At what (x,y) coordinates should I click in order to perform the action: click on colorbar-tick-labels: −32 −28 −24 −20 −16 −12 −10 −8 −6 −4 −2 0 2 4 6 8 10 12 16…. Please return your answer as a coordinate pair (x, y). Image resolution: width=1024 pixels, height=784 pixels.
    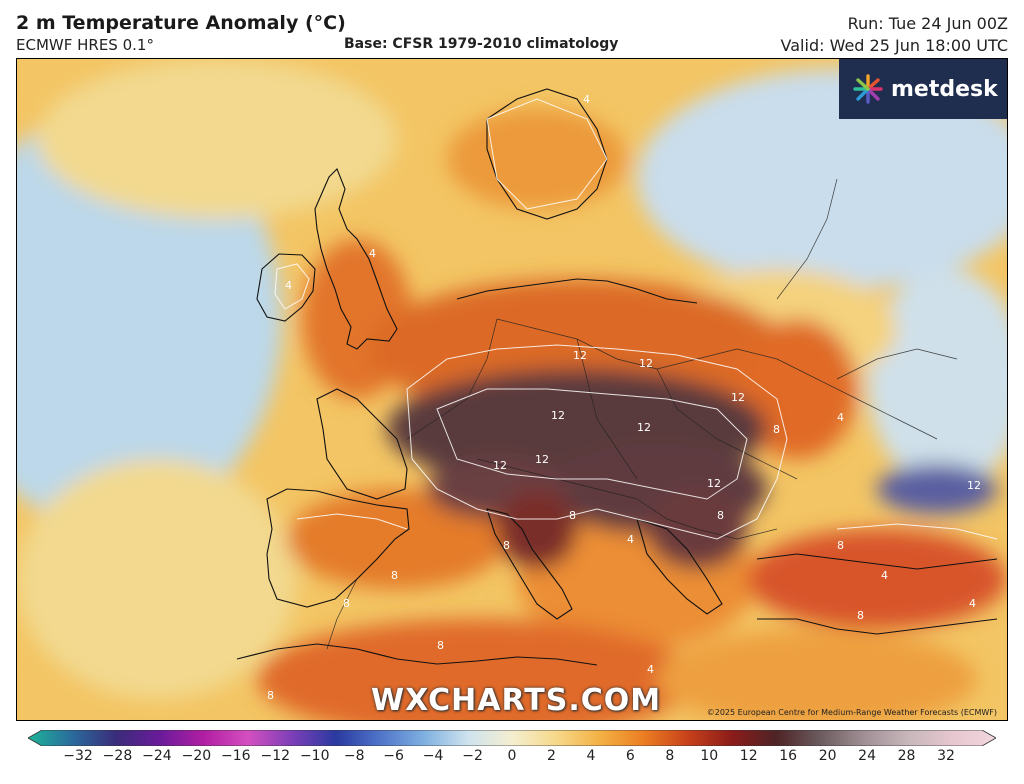
    Looking at the image, I should click on (512, 760).